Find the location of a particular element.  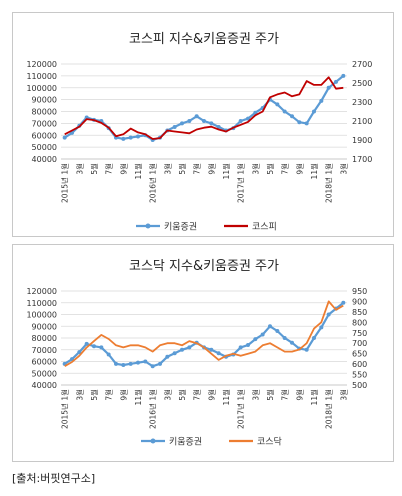

legend-label: 코스피 is located at coordinates (264, 227).